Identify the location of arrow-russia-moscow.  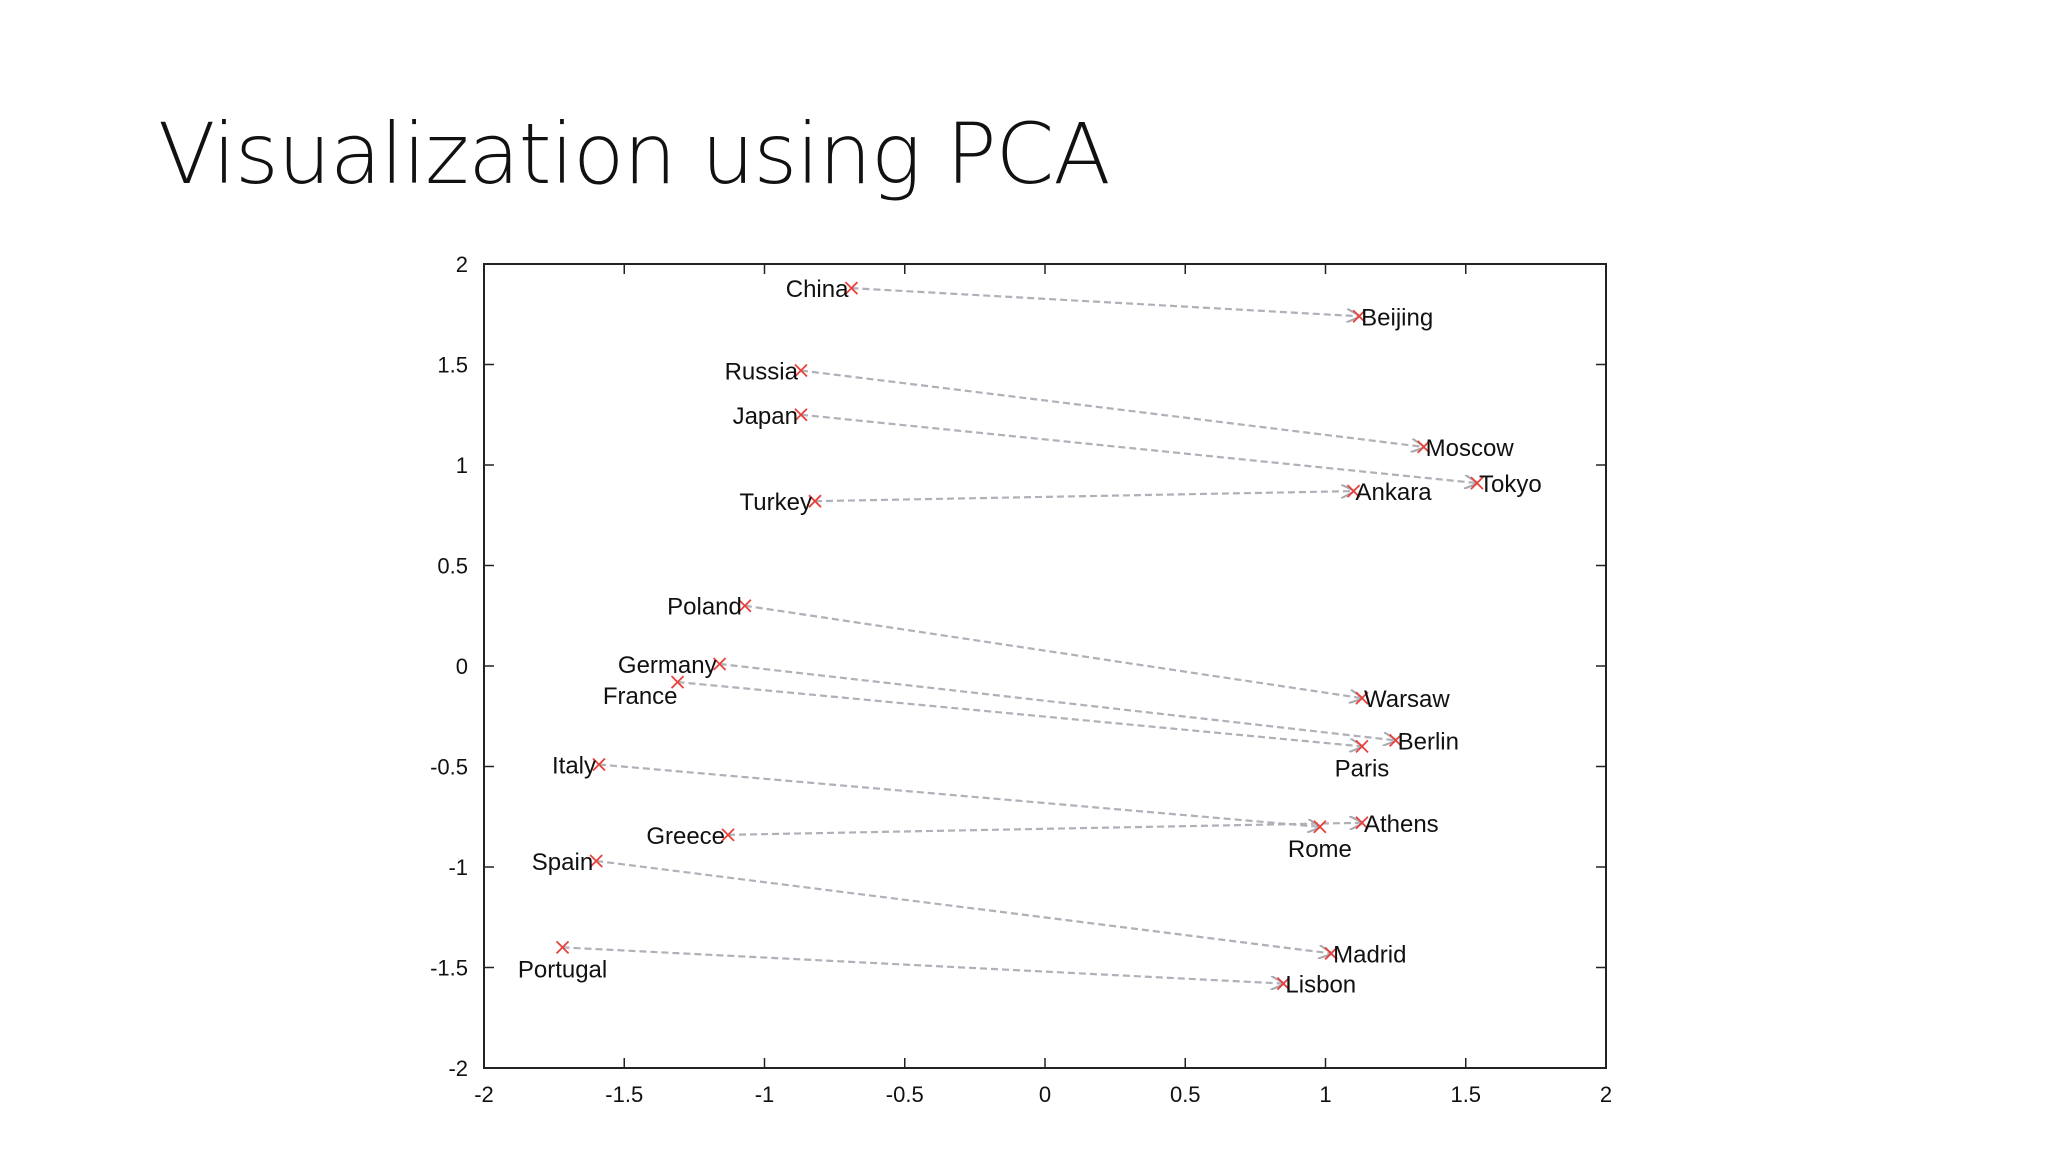
(1112, 408).